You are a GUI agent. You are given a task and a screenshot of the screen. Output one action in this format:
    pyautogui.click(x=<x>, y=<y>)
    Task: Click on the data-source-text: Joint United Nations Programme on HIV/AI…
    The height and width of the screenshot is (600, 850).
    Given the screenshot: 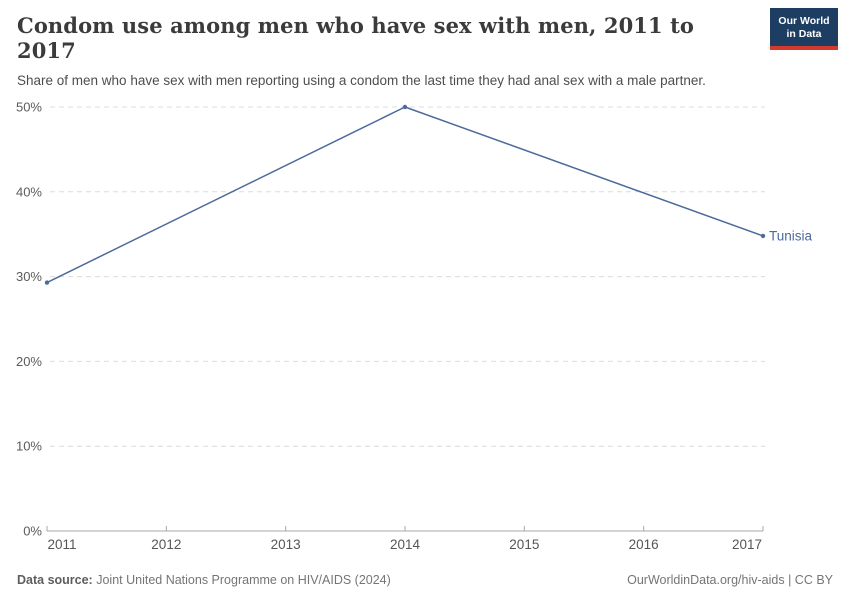 What is the action you would take?
    pyautogui.click(x=243, y=580)
    